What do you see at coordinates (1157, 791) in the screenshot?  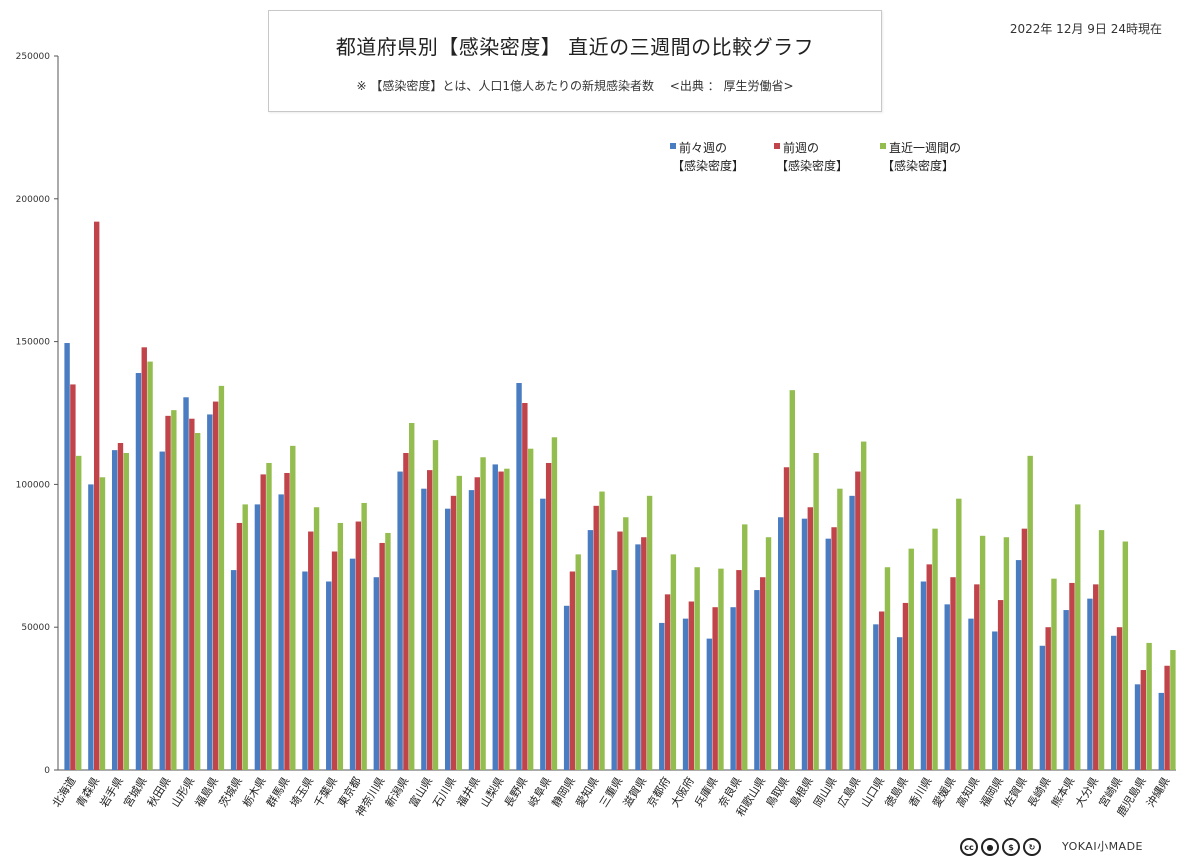 I see `x-tick-label: 沖縄県` at bounding box center [1157, 791].